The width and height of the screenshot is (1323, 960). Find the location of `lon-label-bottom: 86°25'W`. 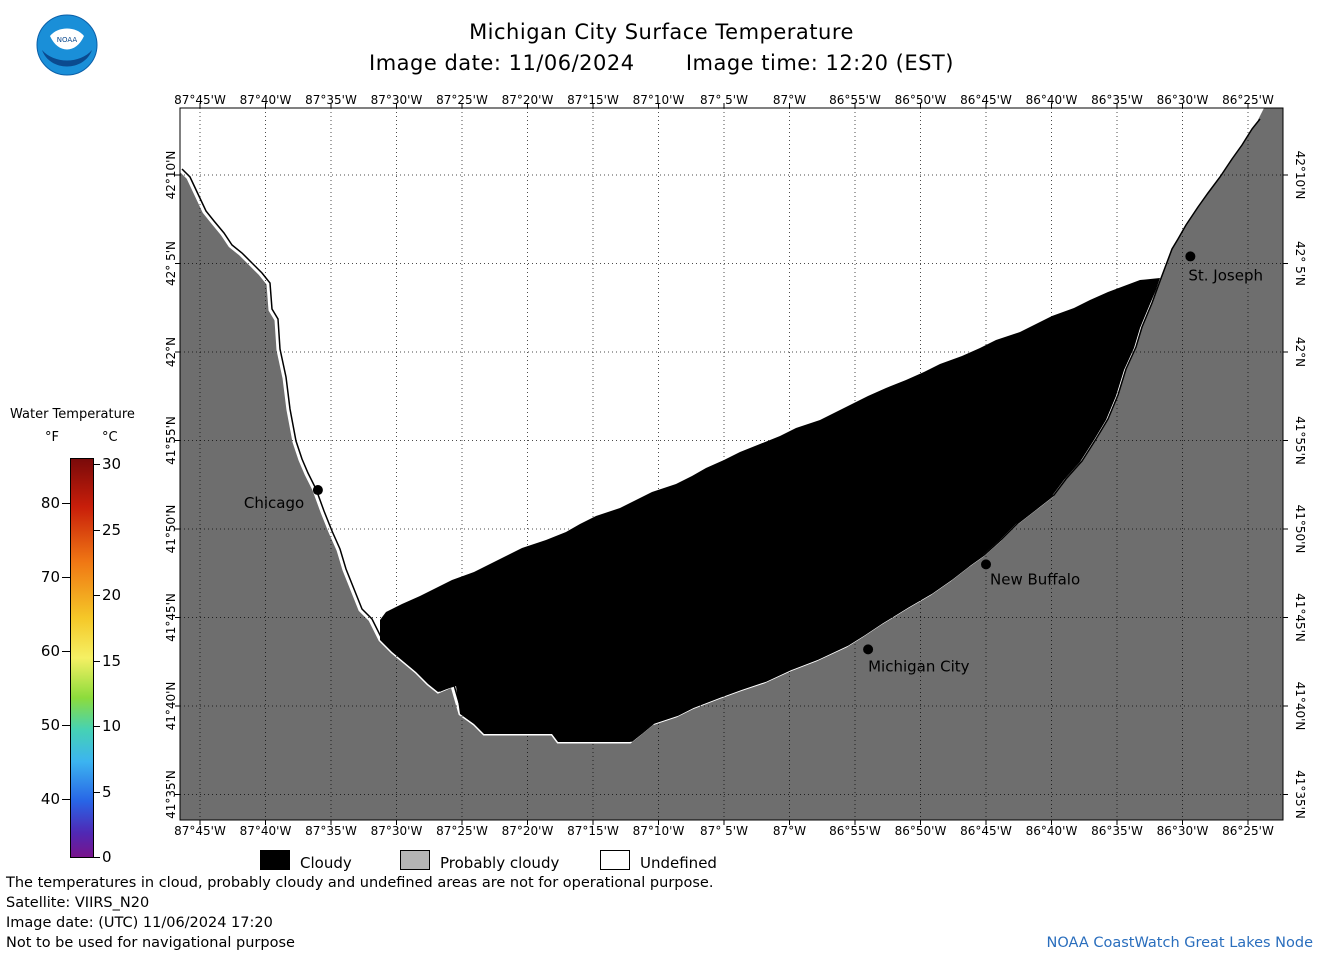

lon-label-bottom: 86°25'W is located at coordinates (1248, 831).